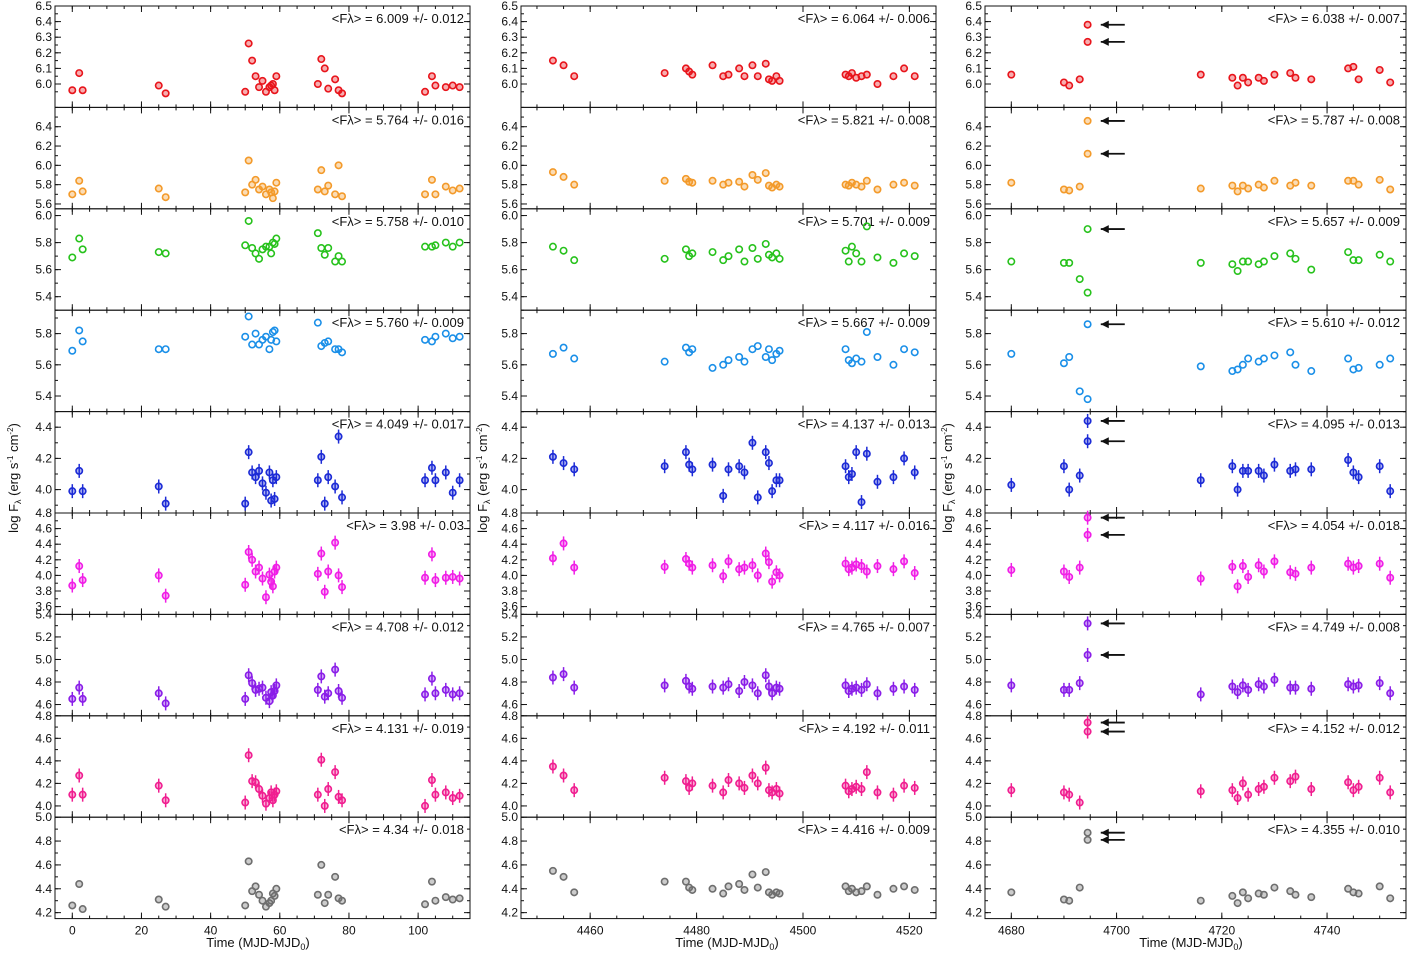 This screenshot has height=954, width=1421. What do you see at coordinates (398, 322) in the screenshot?
I see `mean-flux-annotation: <Fλ> = 5.760 +/- 0.009` at bounding box center [398, 322].